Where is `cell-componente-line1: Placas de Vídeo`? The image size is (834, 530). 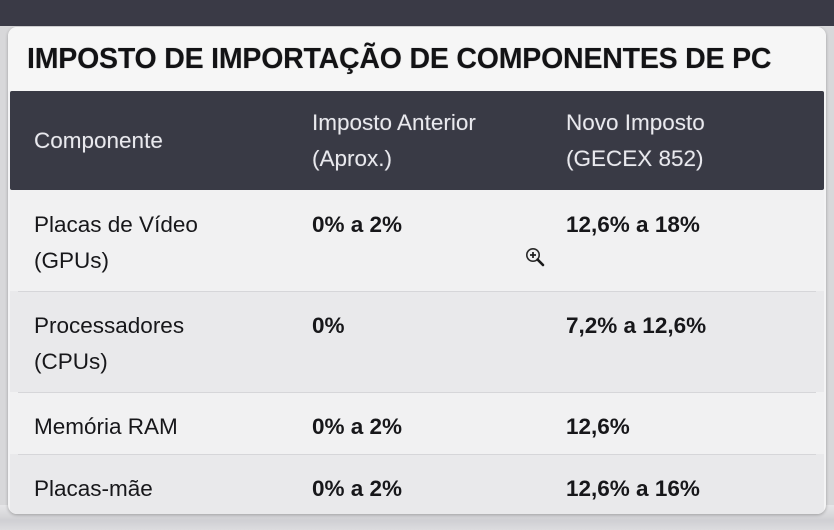
cell-componente-line1: Placas de Vídeo is located at coordinates (116, 224).